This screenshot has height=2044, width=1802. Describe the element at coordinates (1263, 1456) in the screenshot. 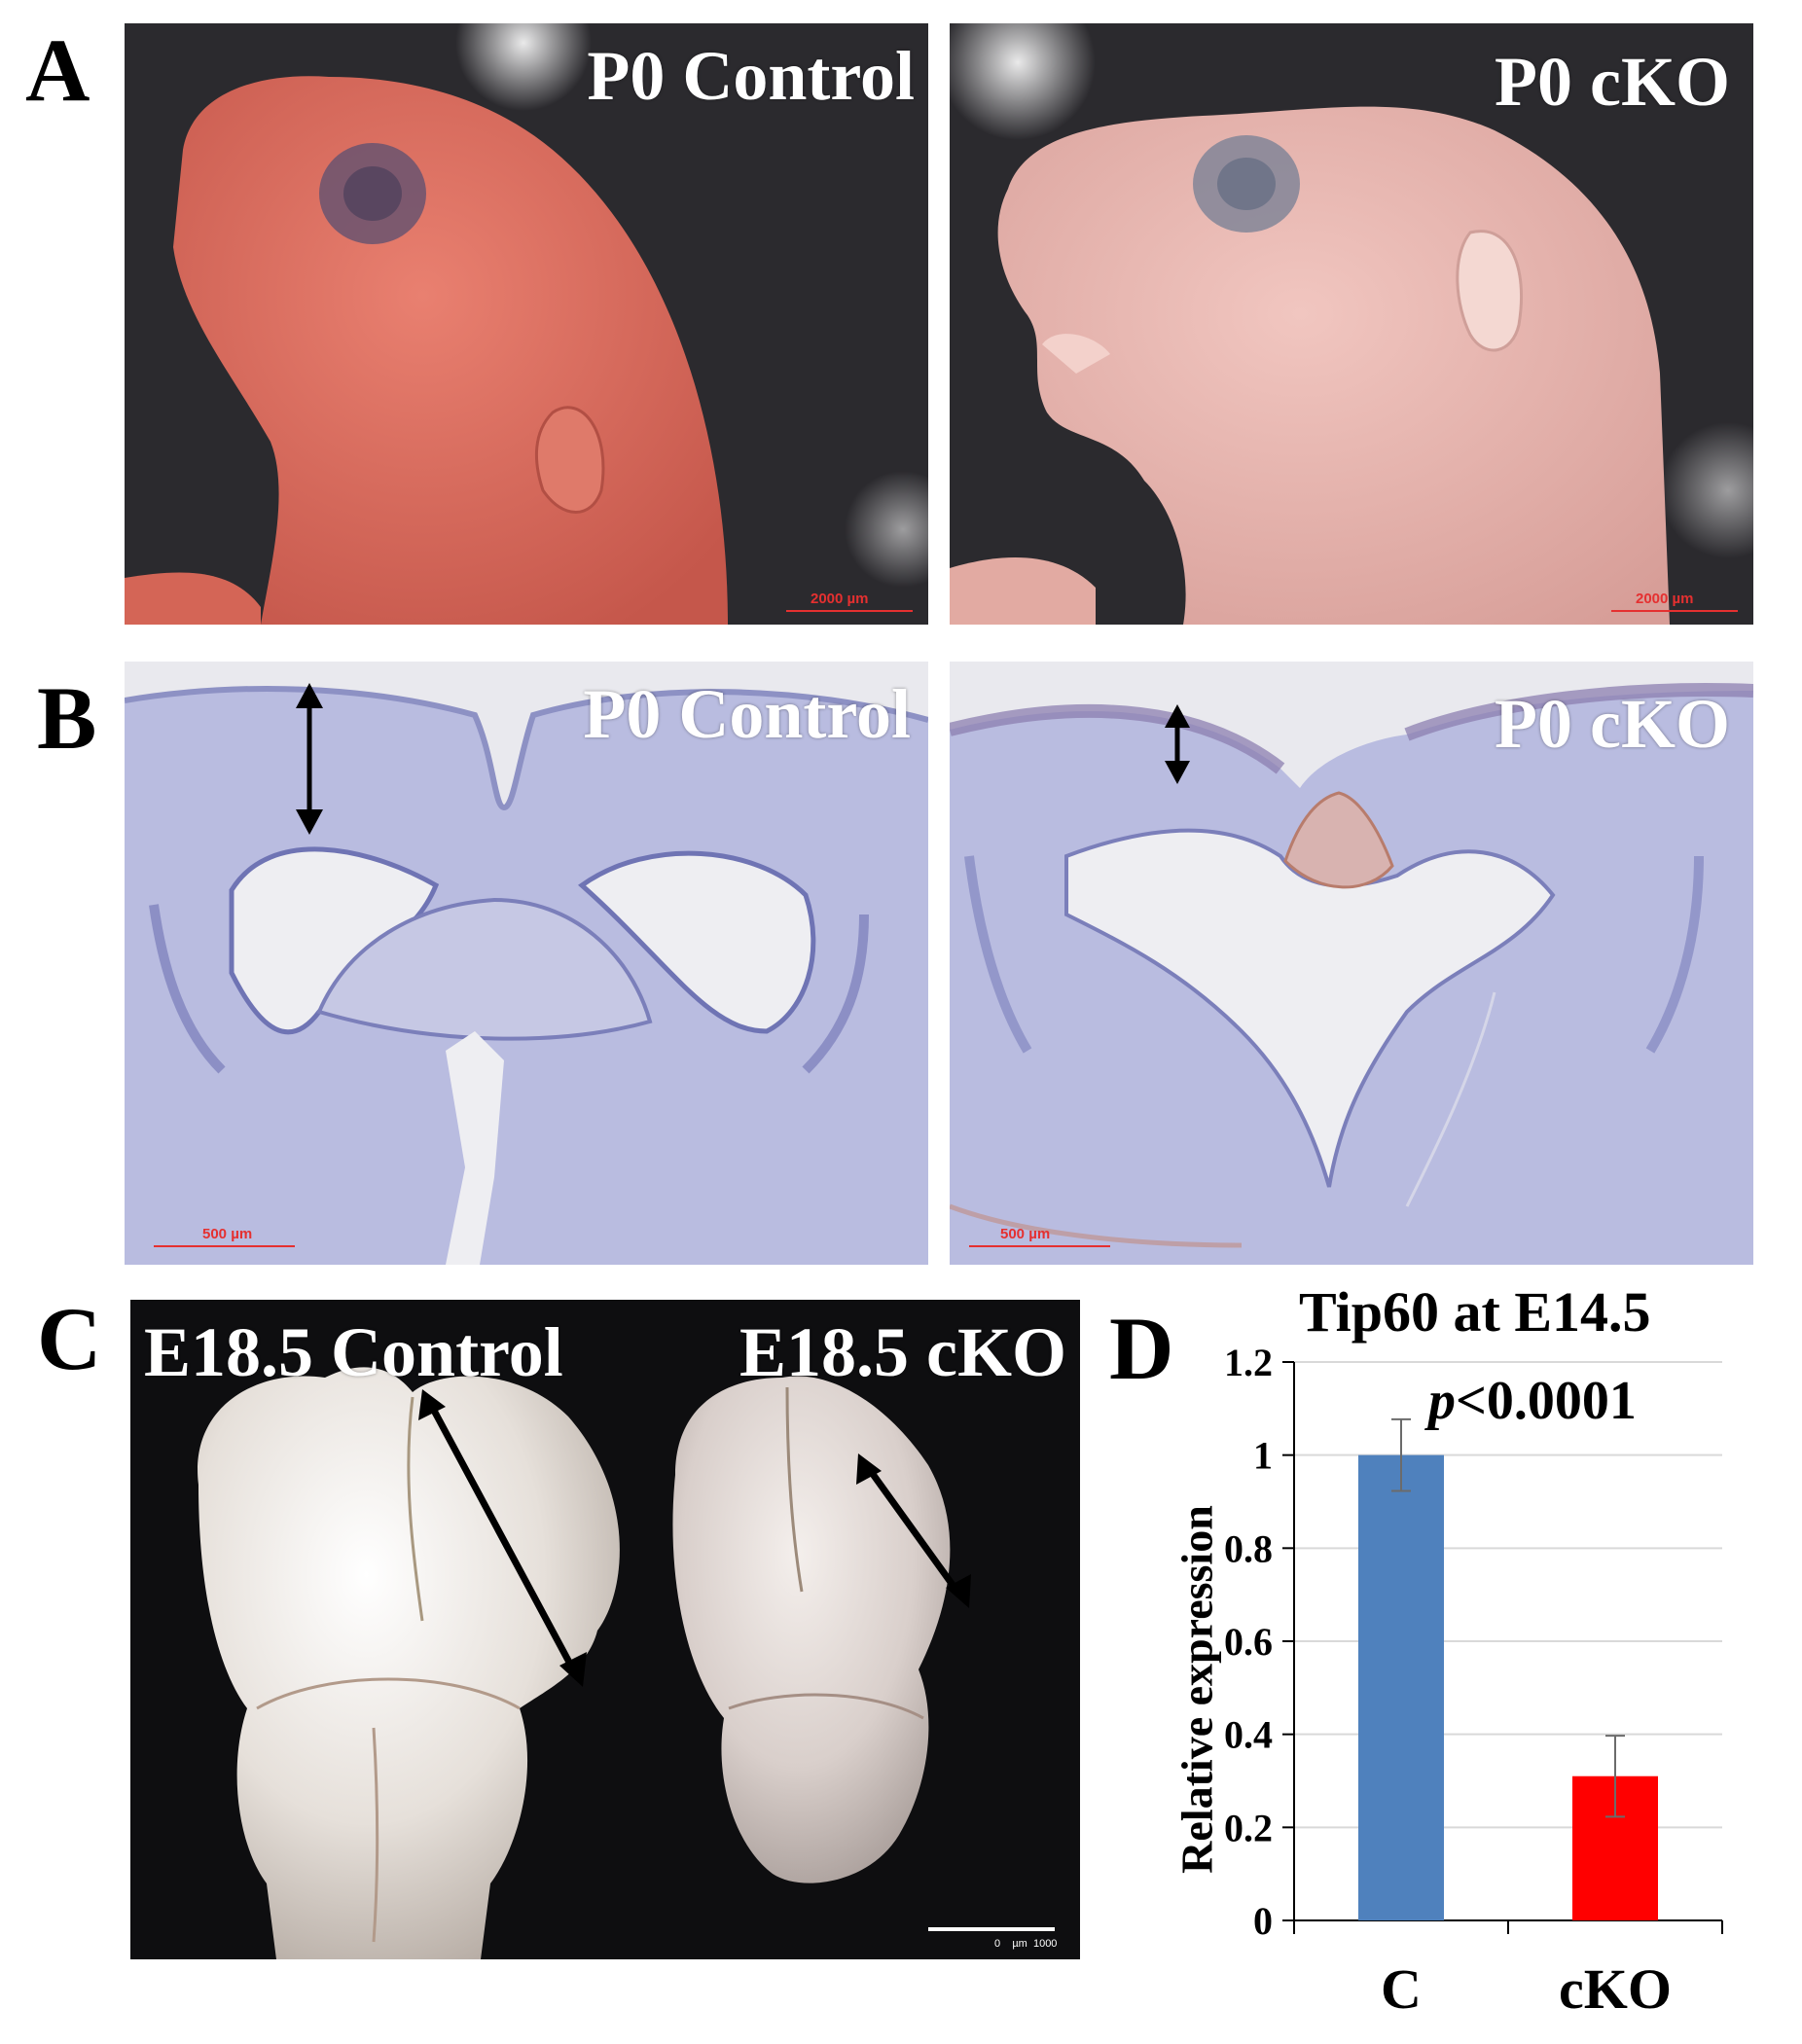

I see `y-tick-label: 1` at that location.